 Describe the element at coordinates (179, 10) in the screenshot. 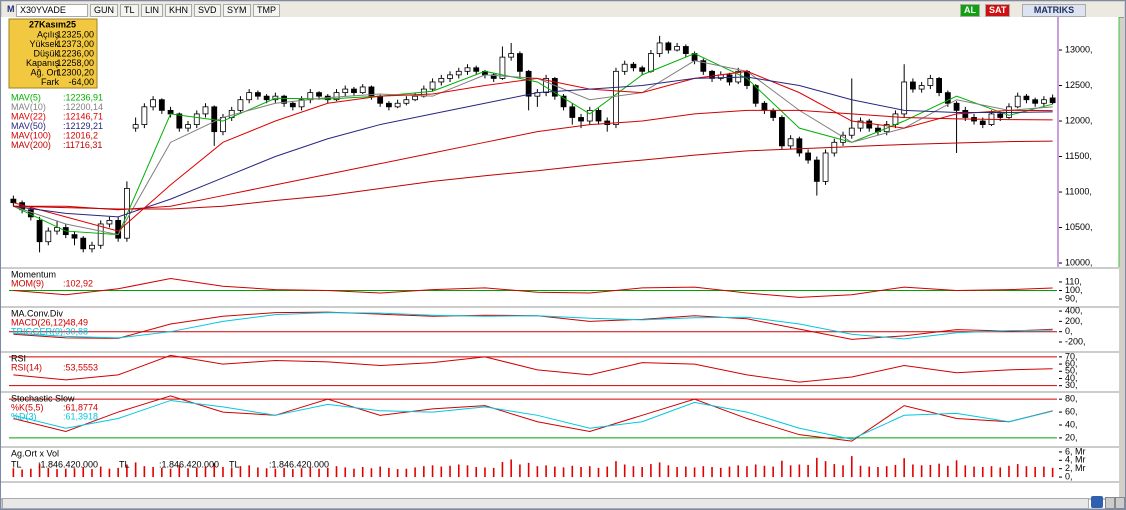

I see `toolbar-button: KHN` at that location.